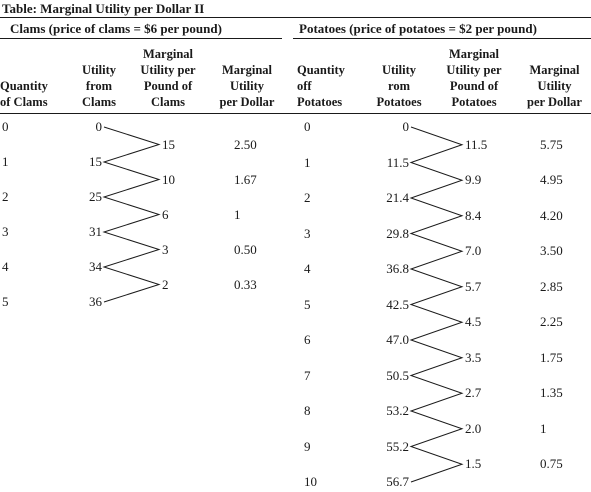 Image resolution: width=591 pixels, height=492 pixels. Describe the element at coordinates (116, 28) in the screenshot. I see `clams-group-header: Clams (price of clams = $6 per pound)` at that location.